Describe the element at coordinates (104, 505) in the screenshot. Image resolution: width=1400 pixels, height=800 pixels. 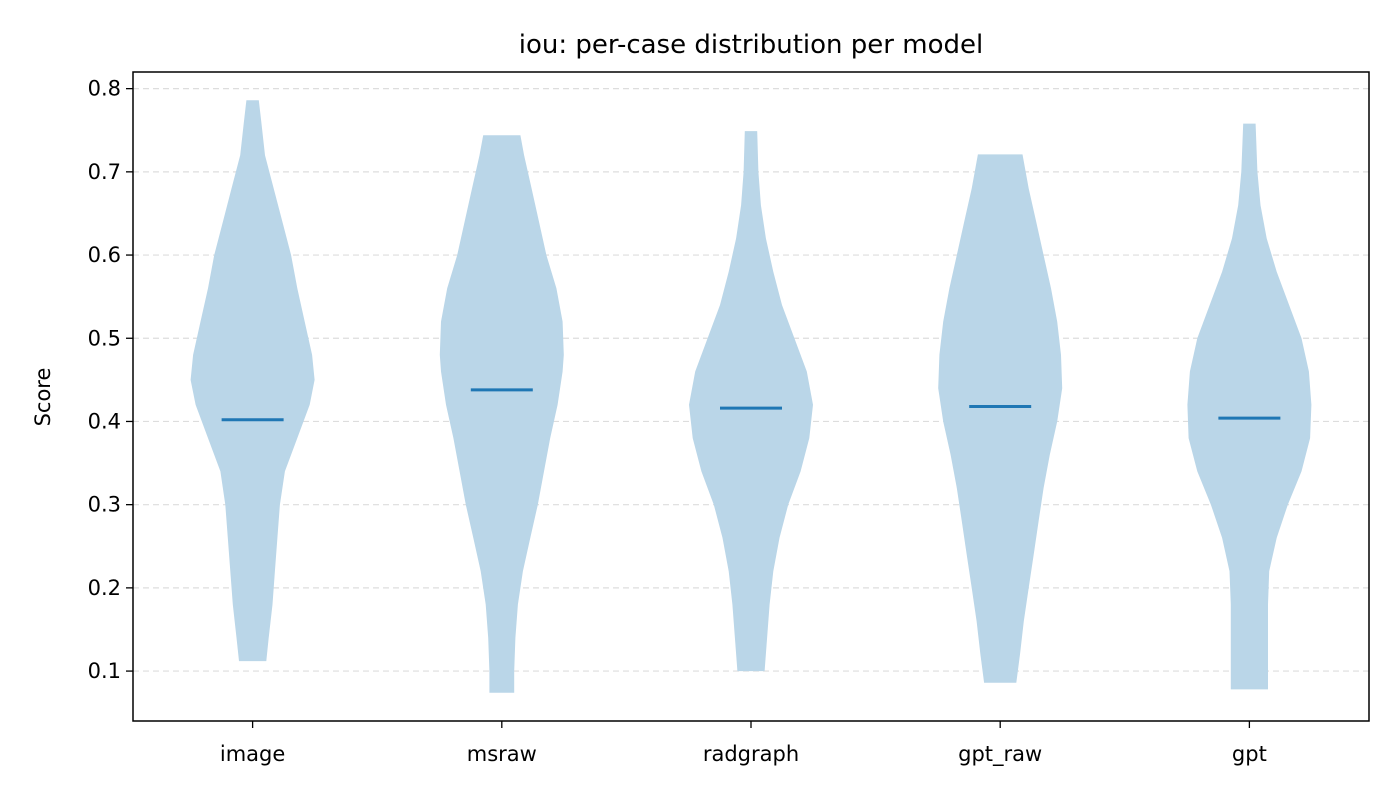
I see `y-tick-label: 0.3` at that location.